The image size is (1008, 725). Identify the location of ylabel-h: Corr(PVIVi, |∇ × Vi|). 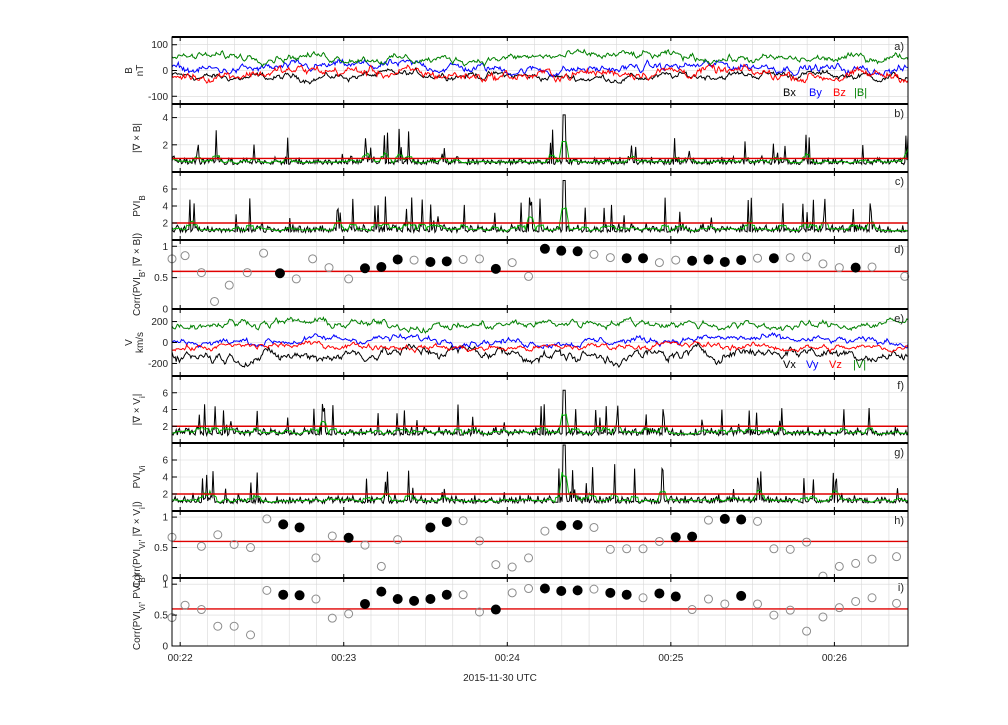
(139, 544).